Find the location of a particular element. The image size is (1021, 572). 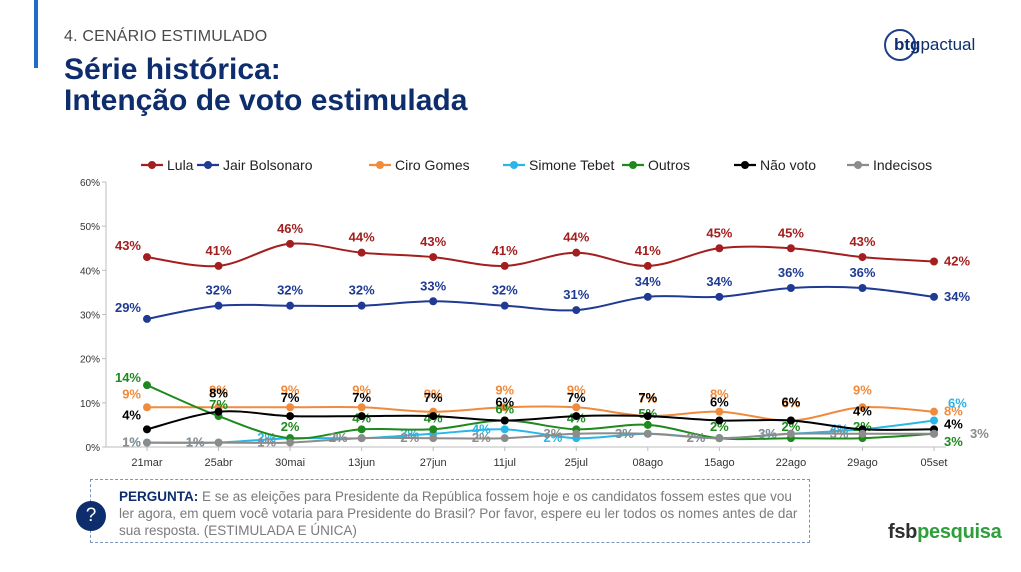

legend-label: Simone Tebet is located at coordinates (571, 165).